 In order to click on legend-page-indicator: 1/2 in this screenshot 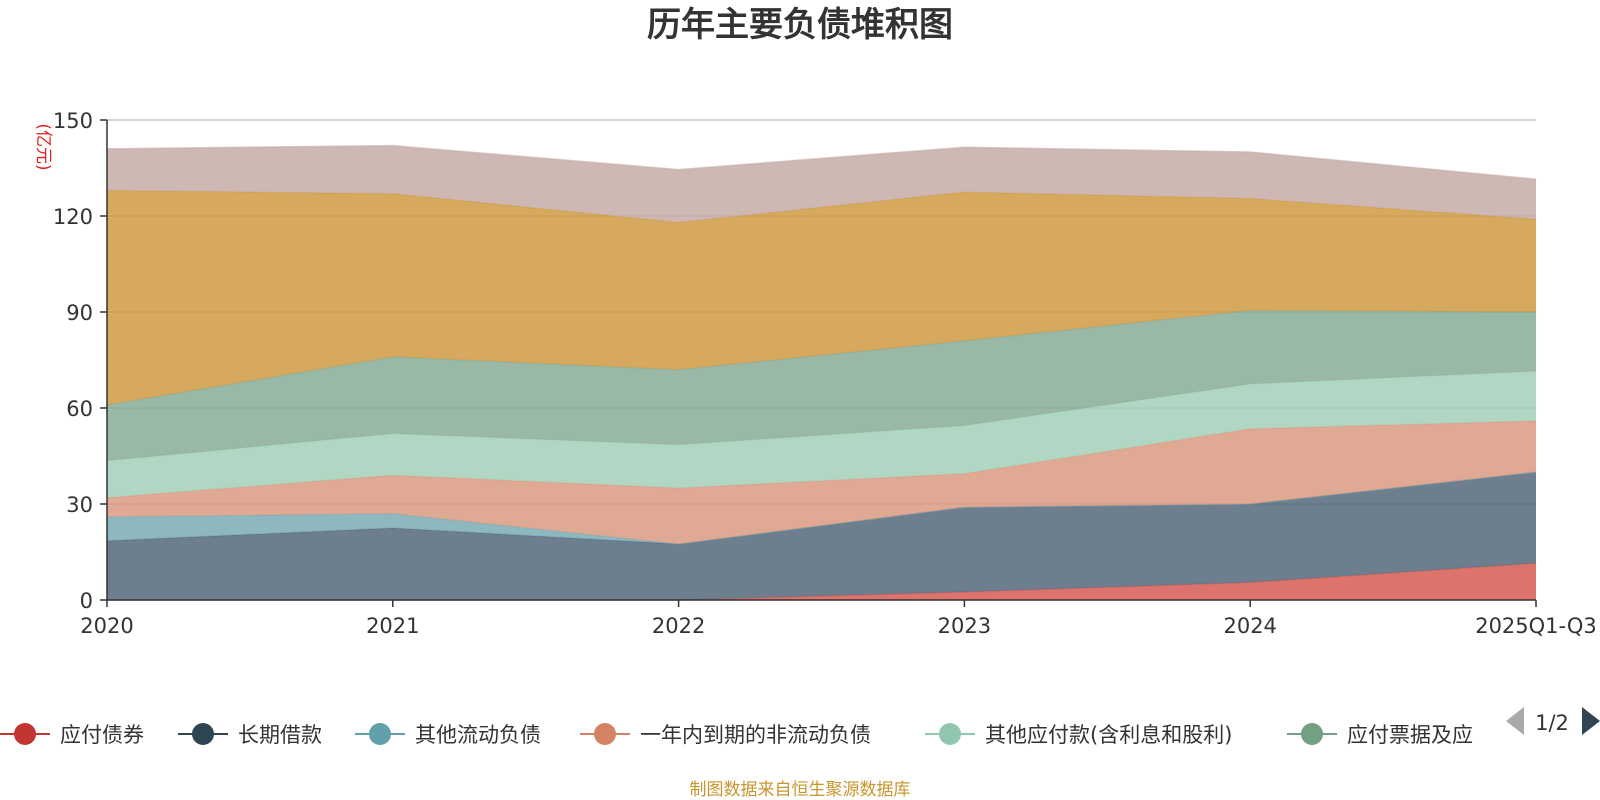, I will do `click(1552, 723)`.